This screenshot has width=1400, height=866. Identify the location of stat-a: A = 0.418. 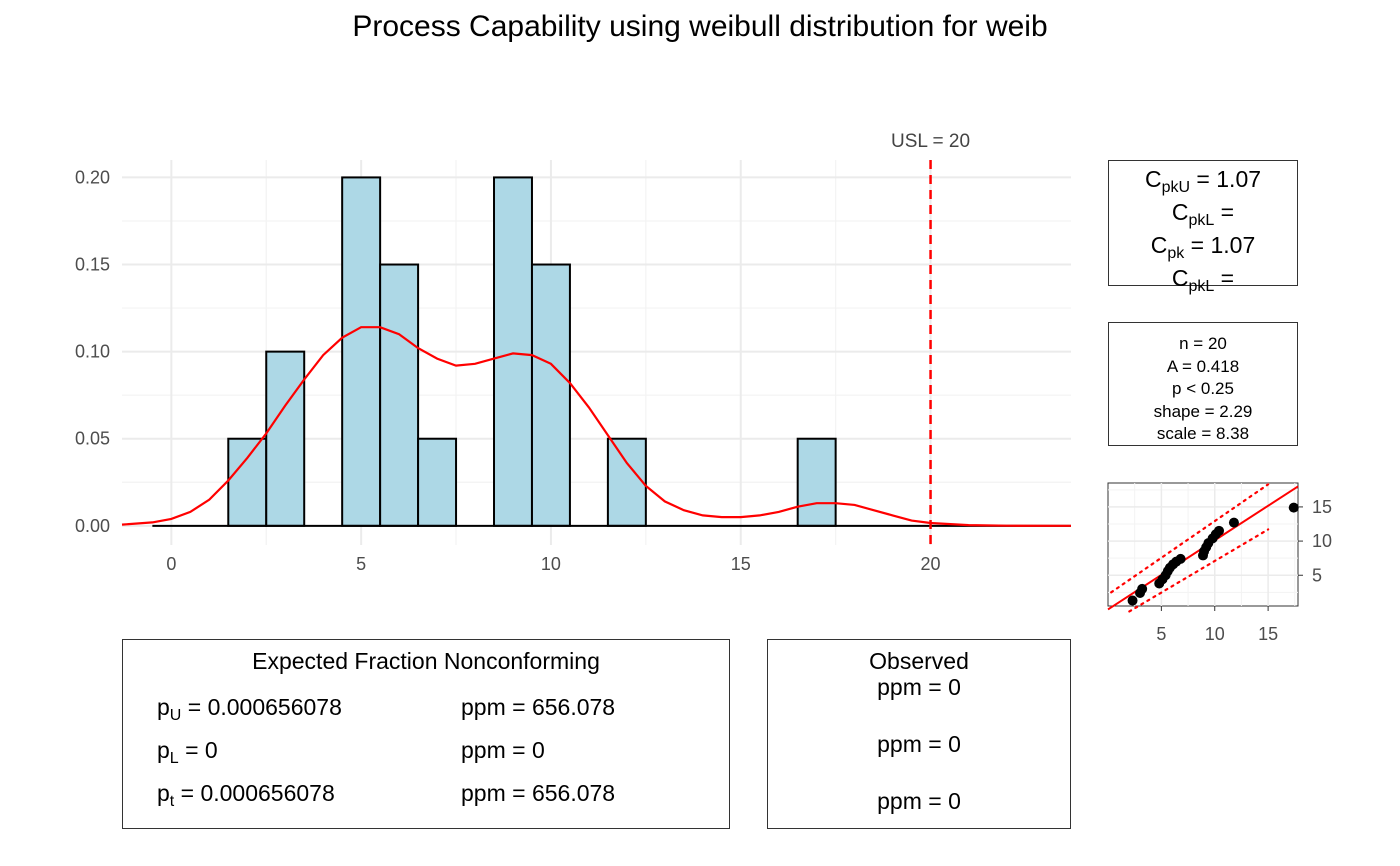
(1203, 366).